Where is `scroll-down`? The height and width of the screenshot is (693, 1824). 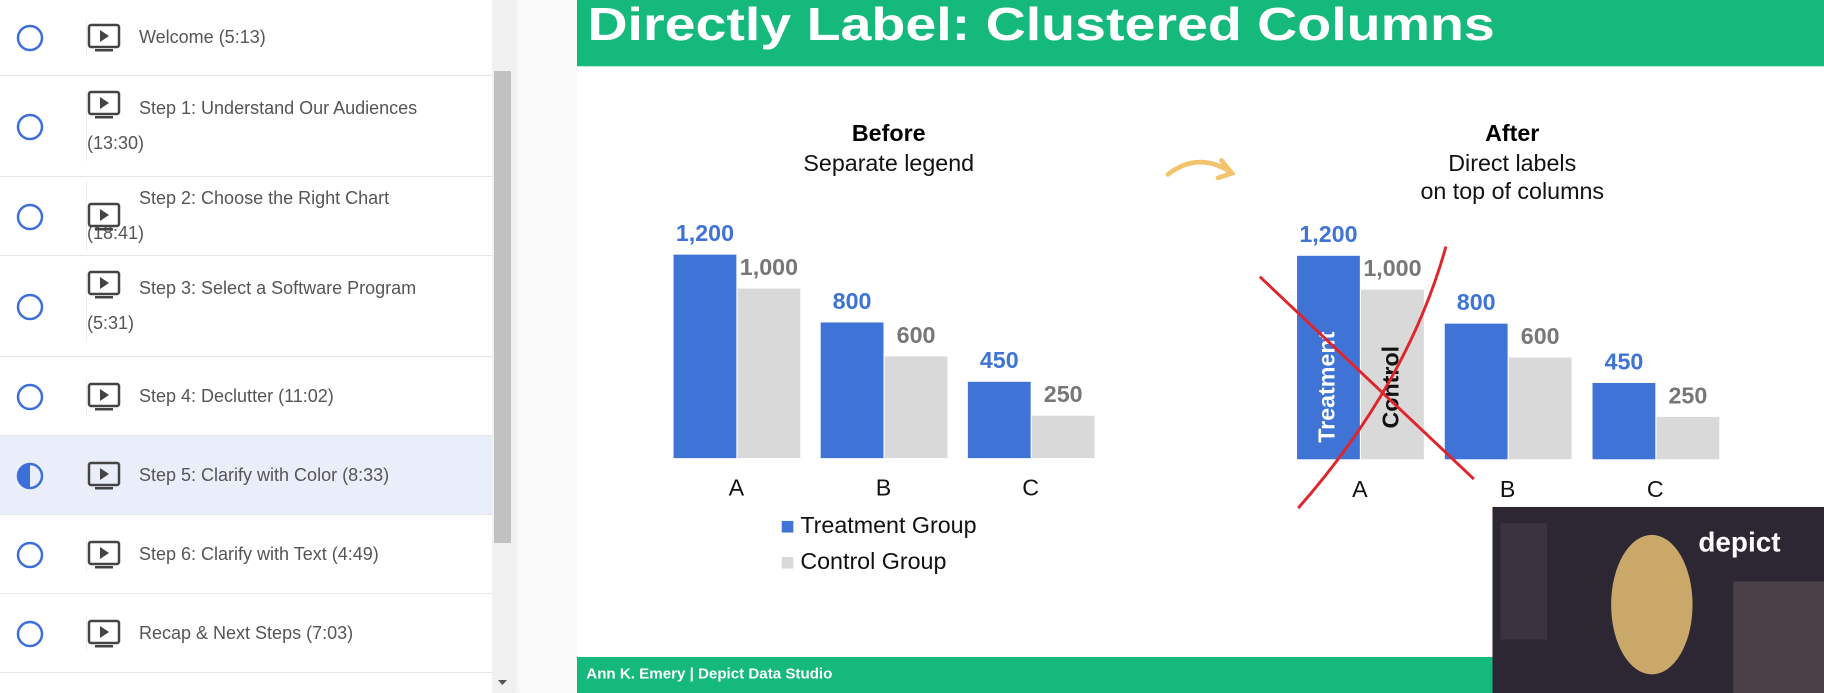 scroll-down is located at coordinates (502, 683).